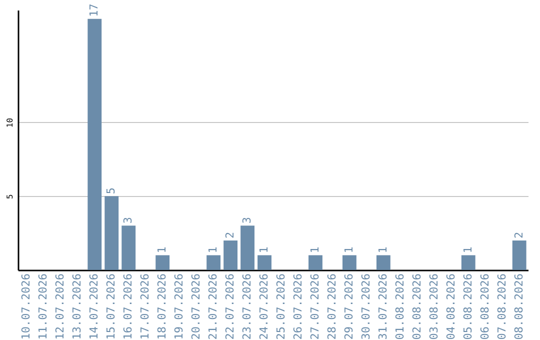 Image resolution: width=540 pixels, height=340 pixels. Describe the element at coordinates (145, 307) in the screenshot. I see `x-tick-label: 17.07.2026` at that location.